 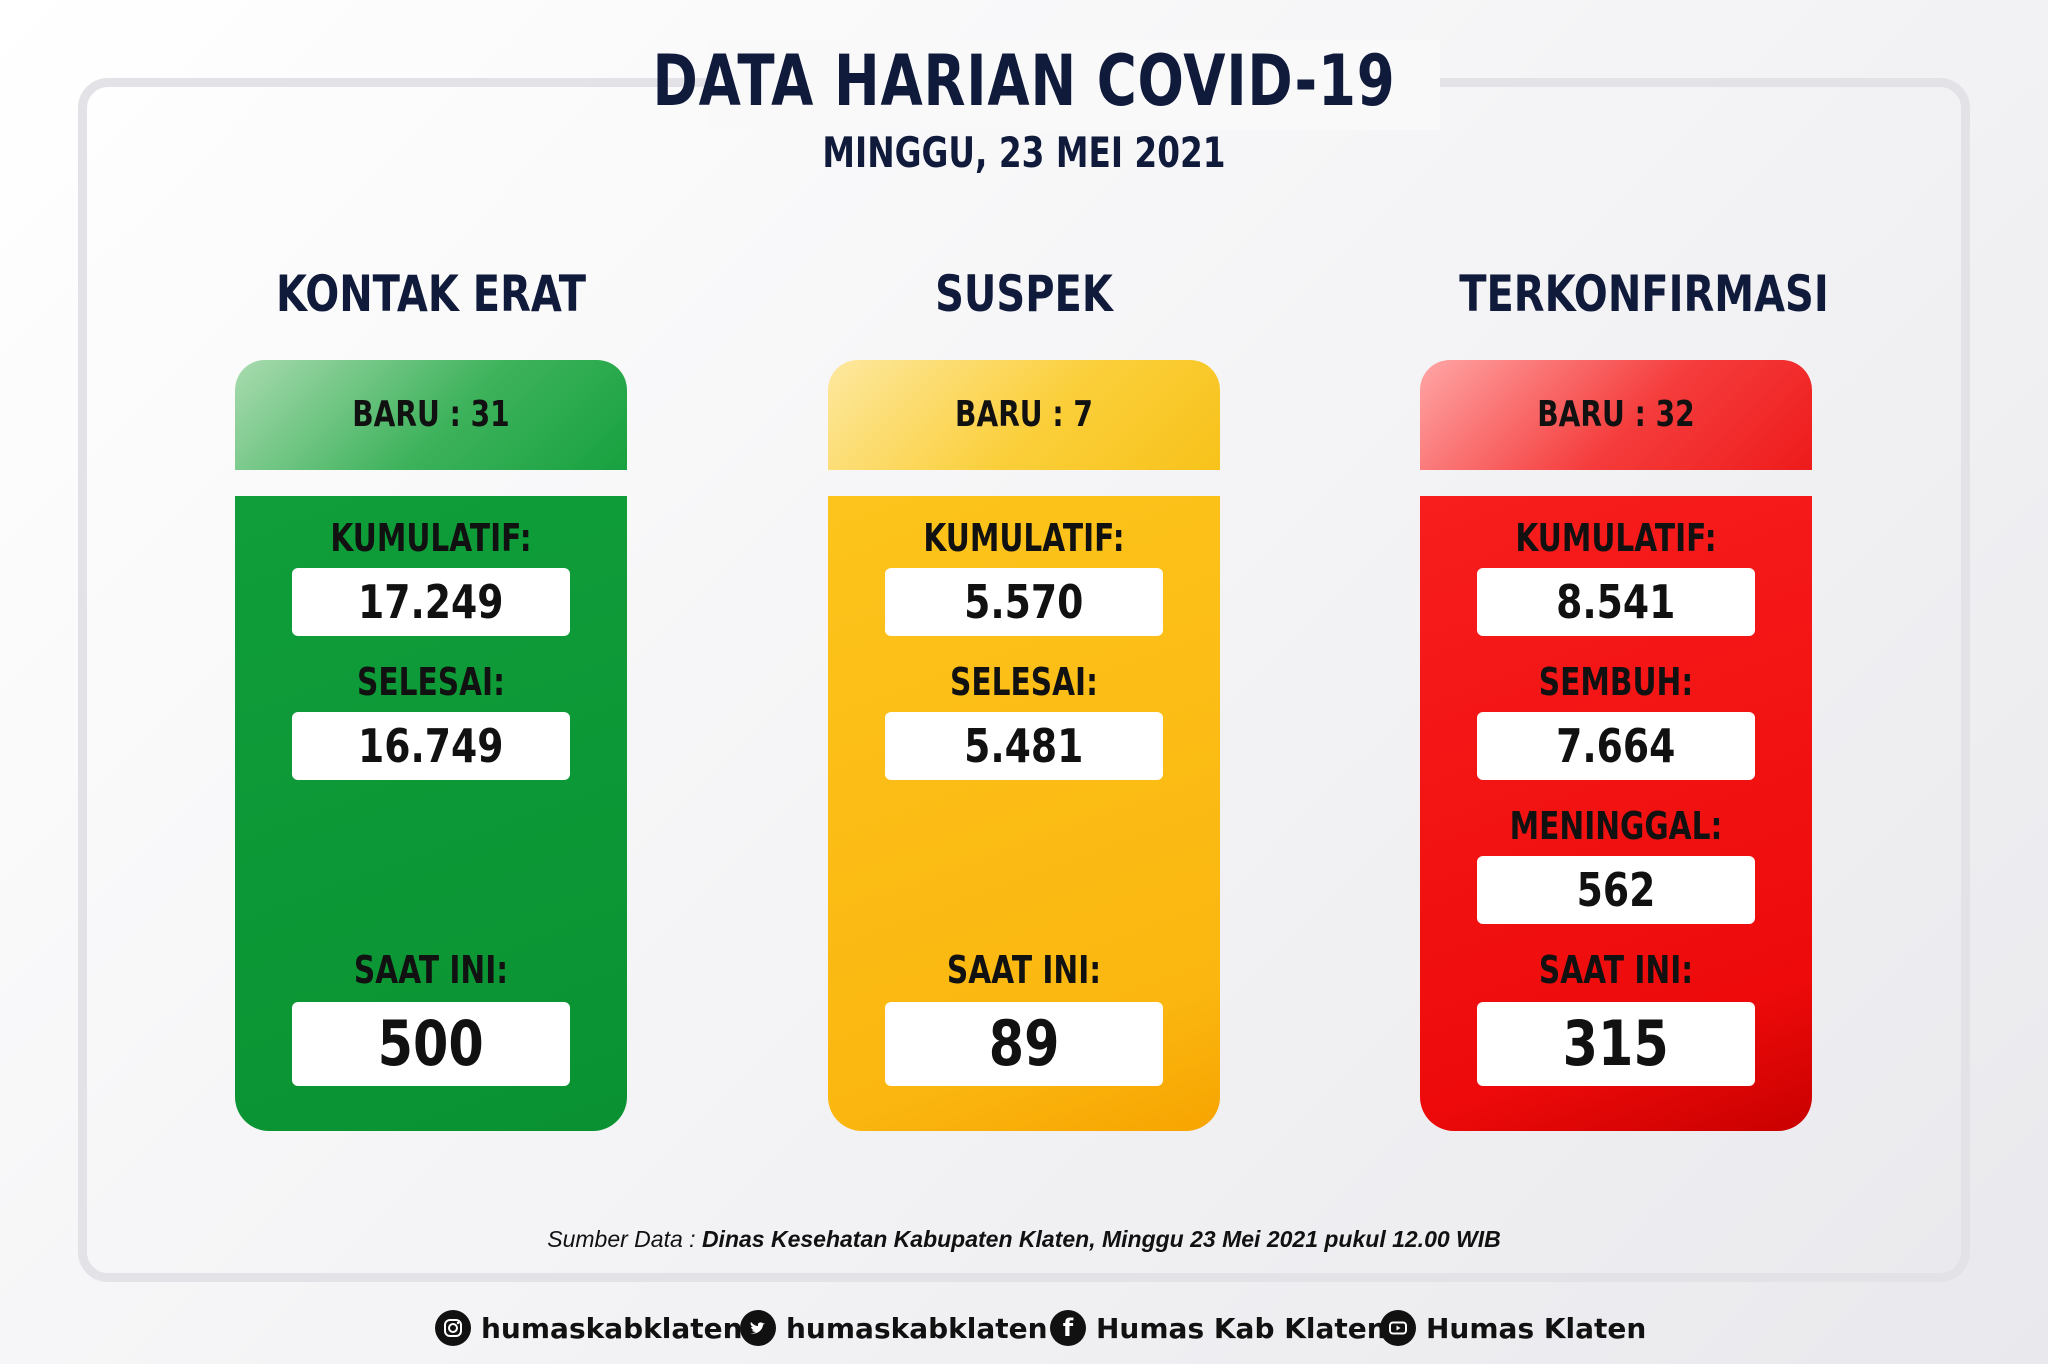 I want to click on page-date: MINGGU, 23 MEI 2021, so click(x=1024, y=152).